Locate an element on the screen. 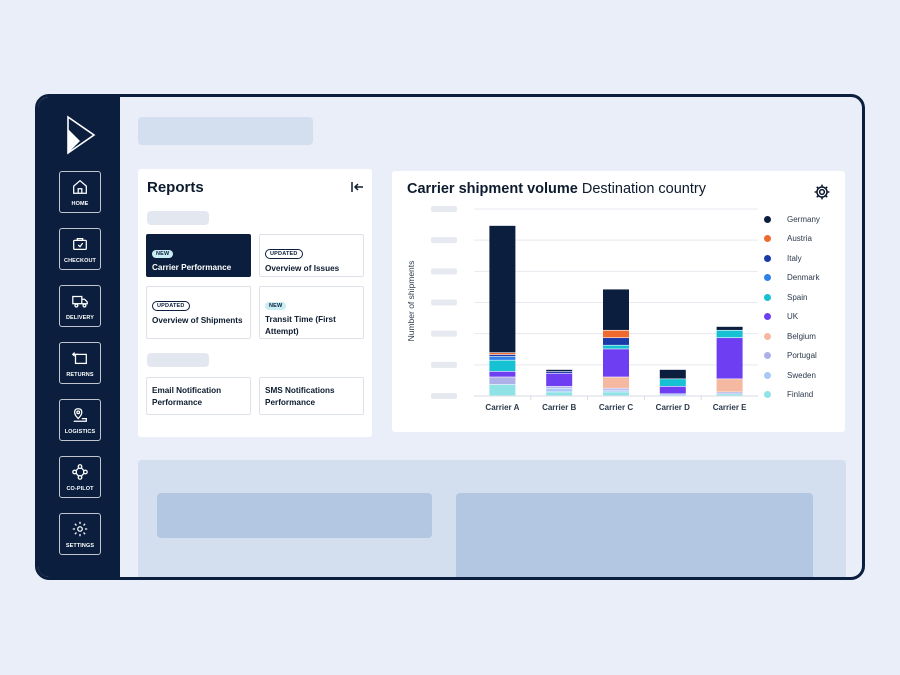 The width and height of the screenshot is (900, 675). nav-logistics-label: LOGISTICS is located at coordinates (80, 432).